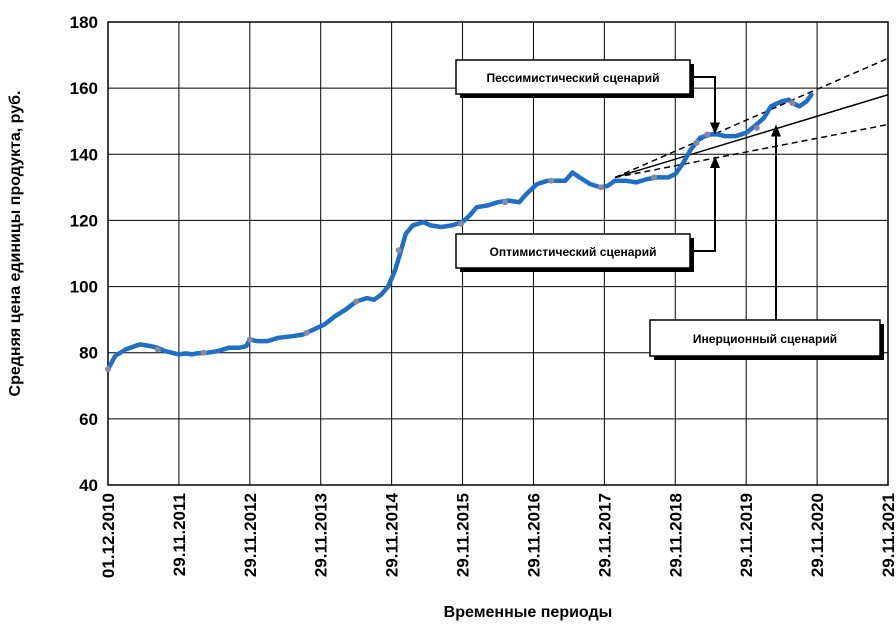 The height and width of the screenshot is (625, 896). What do you see at coordinates (108, 535) in the screenshot?
I see `x-tick-label: 01.12.2010` at bounding box center [108, 535].